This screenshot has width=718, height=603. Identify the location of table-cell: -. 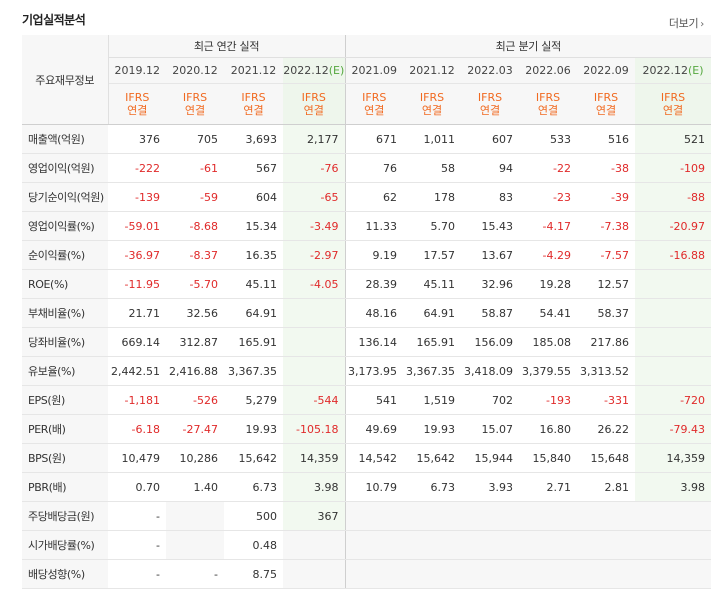
(195, 574).